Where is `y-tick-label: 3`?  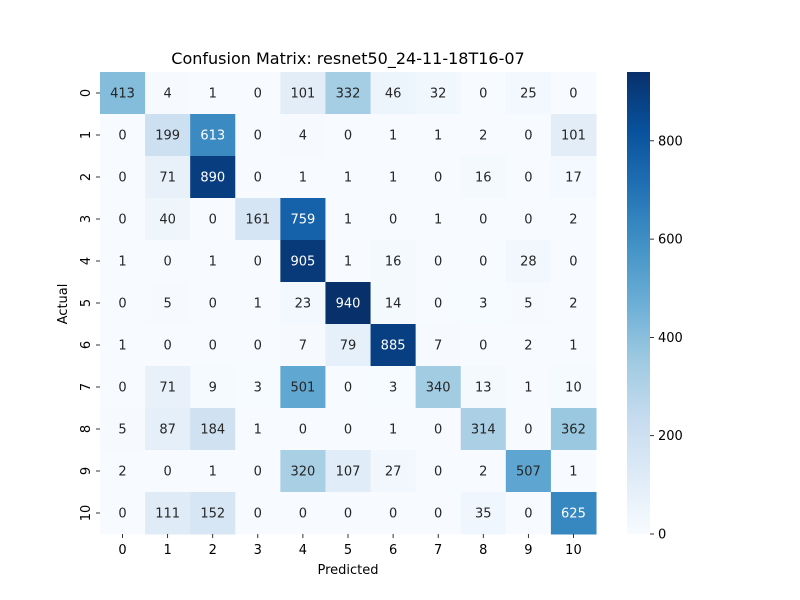
y-tick-label: 3 is located at coordinates (86, 219).